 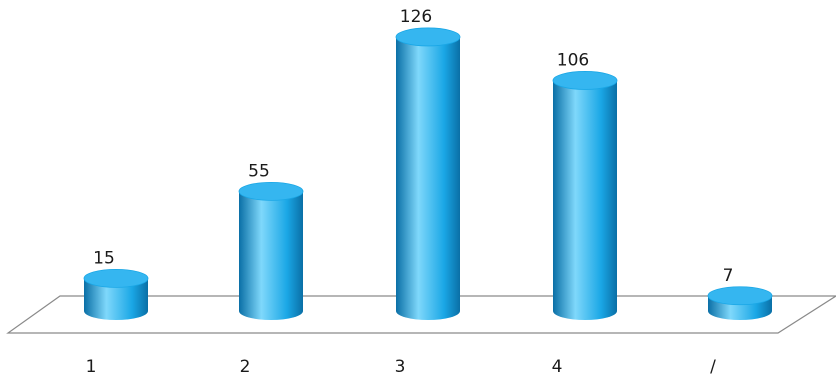 I want to click on x-tick-label: 2, so click(x=245, y=367).